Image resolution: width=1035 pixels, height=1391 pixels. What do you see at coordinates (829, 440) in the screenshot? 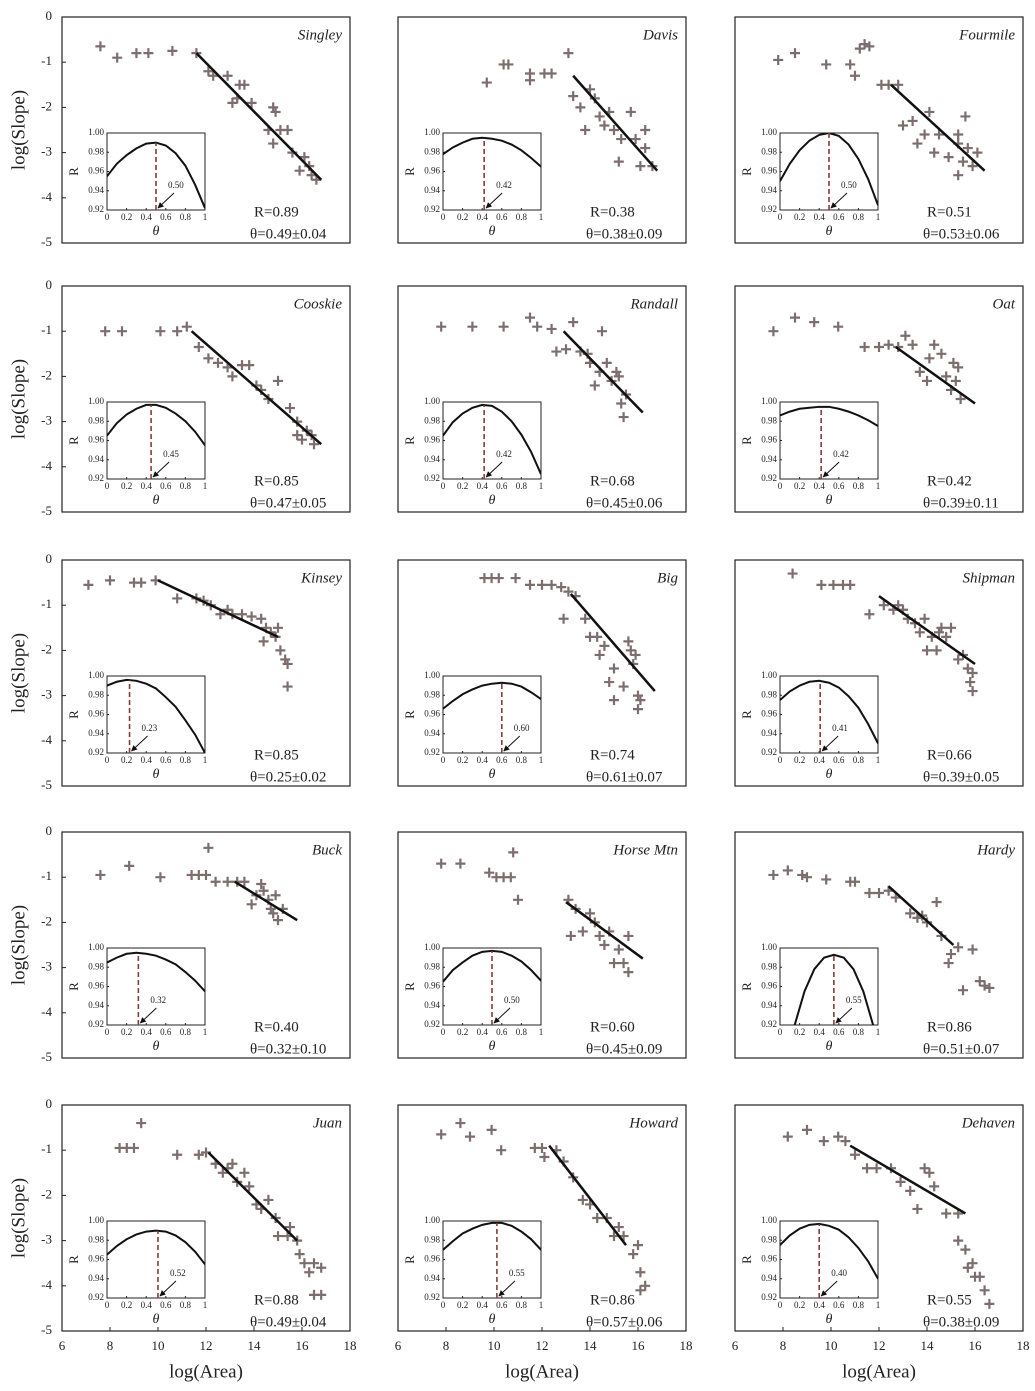
I see `inset-frame` at bounding box center [829, 440].